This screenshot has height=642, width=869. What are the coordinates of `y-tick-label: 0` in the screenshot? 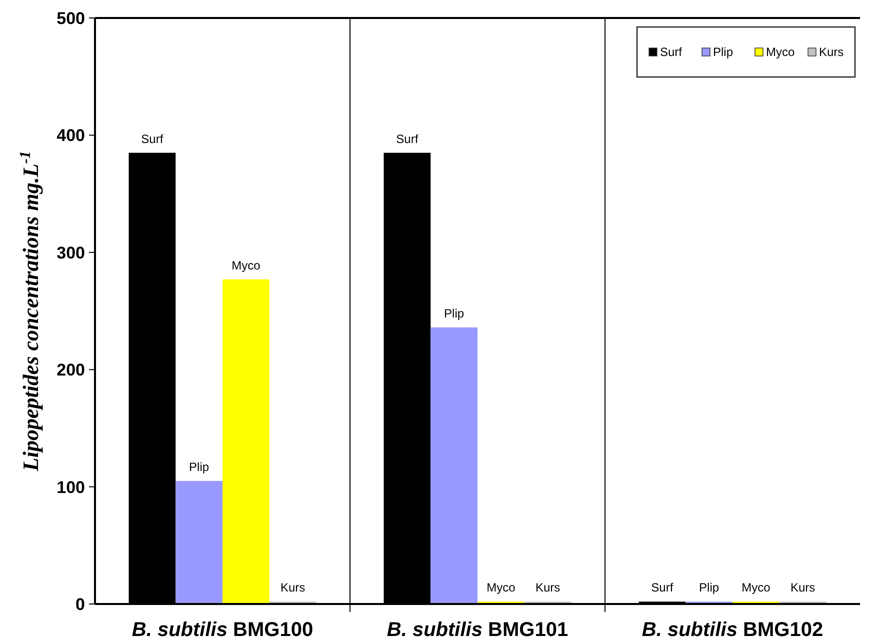 It's located at (80, 604).